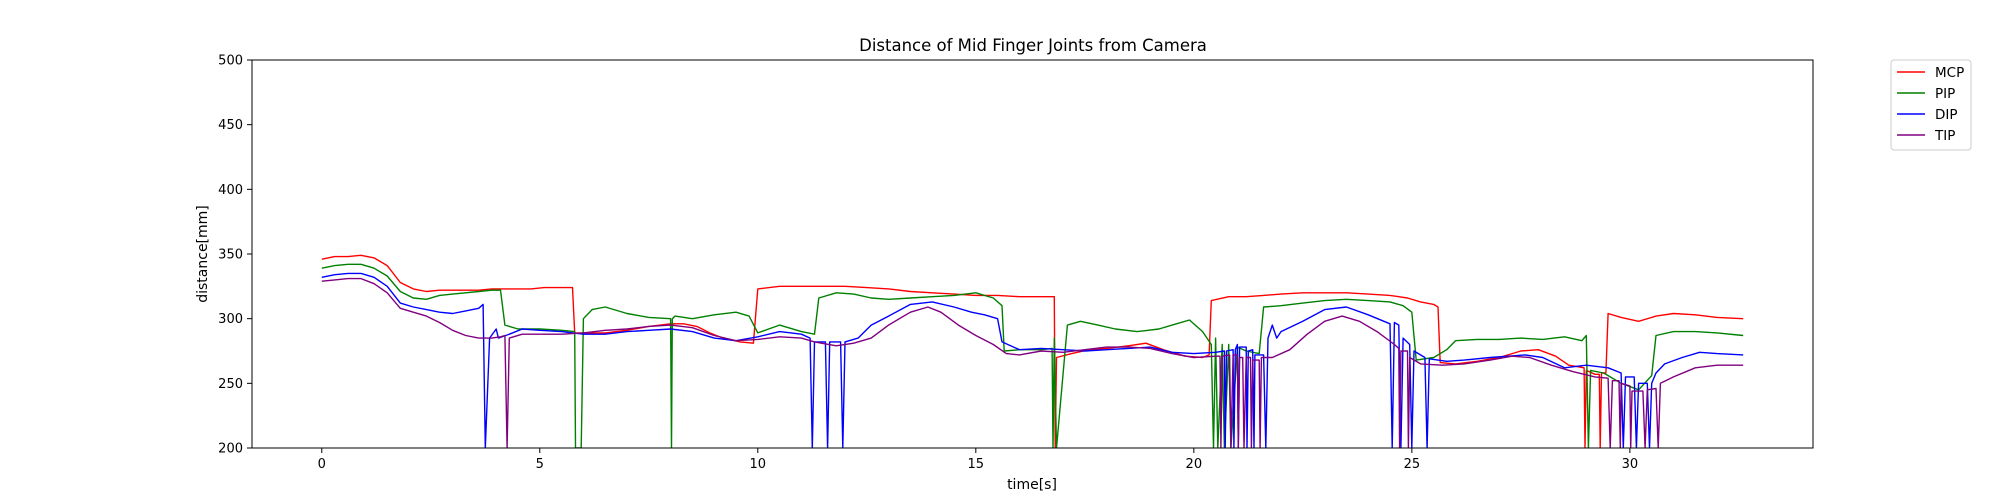 Image resolution: width=2000 pixels, height=504 pixels. Describe the element at coordinates (1412, 464) in the screenshot. I see `x-tick-label: 25` at that location.